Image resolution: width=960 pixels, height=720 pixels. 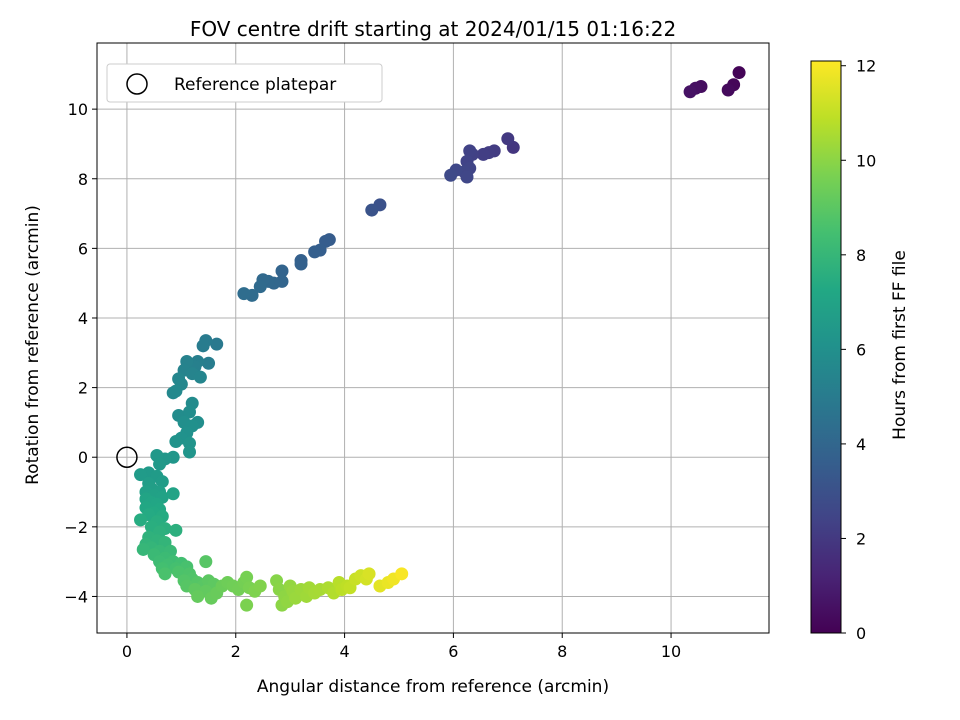 I want to click on y-tick-label: 8, so click(x=83, y=179).